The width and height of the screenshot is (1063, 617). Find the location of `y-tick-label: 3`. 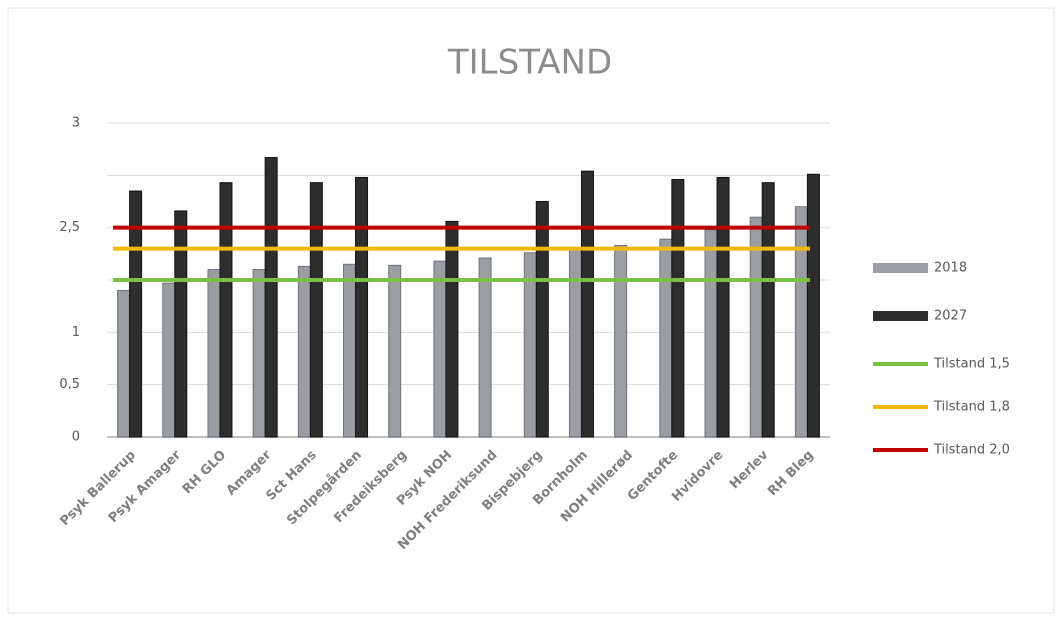

y-tick-label: 3 is located at coordinates (76, 123).